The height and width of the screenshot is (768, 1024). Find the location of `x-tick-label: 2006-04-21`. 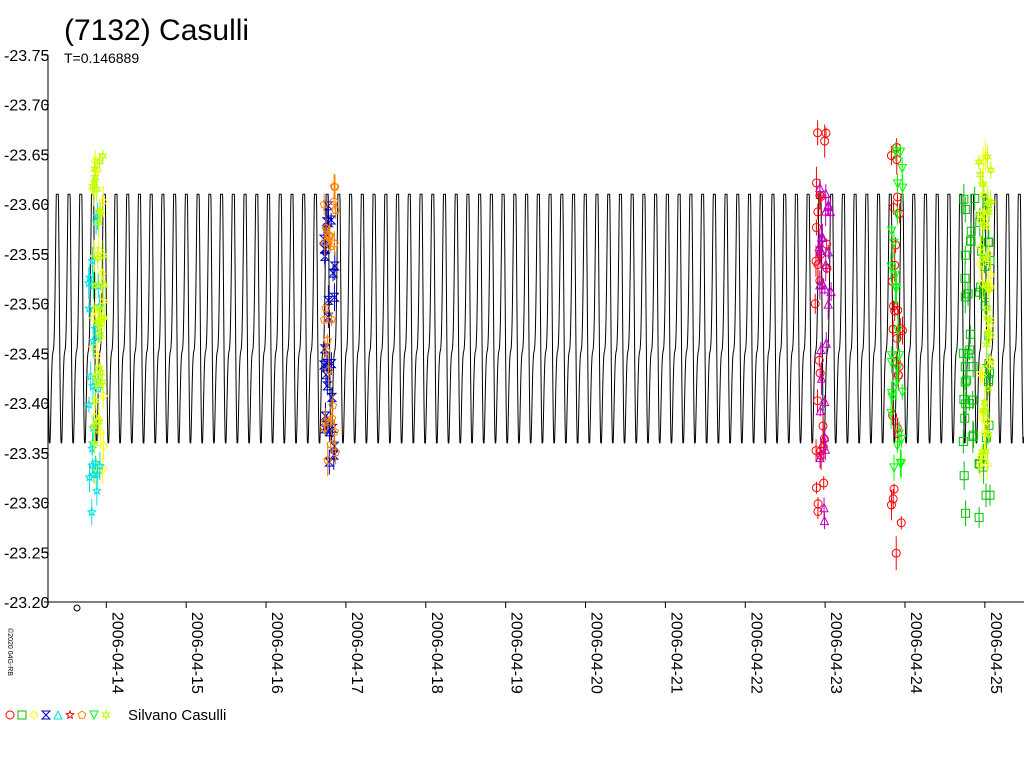

x-tick-label: 2006-04-21 is located at coordinates (675, 653).